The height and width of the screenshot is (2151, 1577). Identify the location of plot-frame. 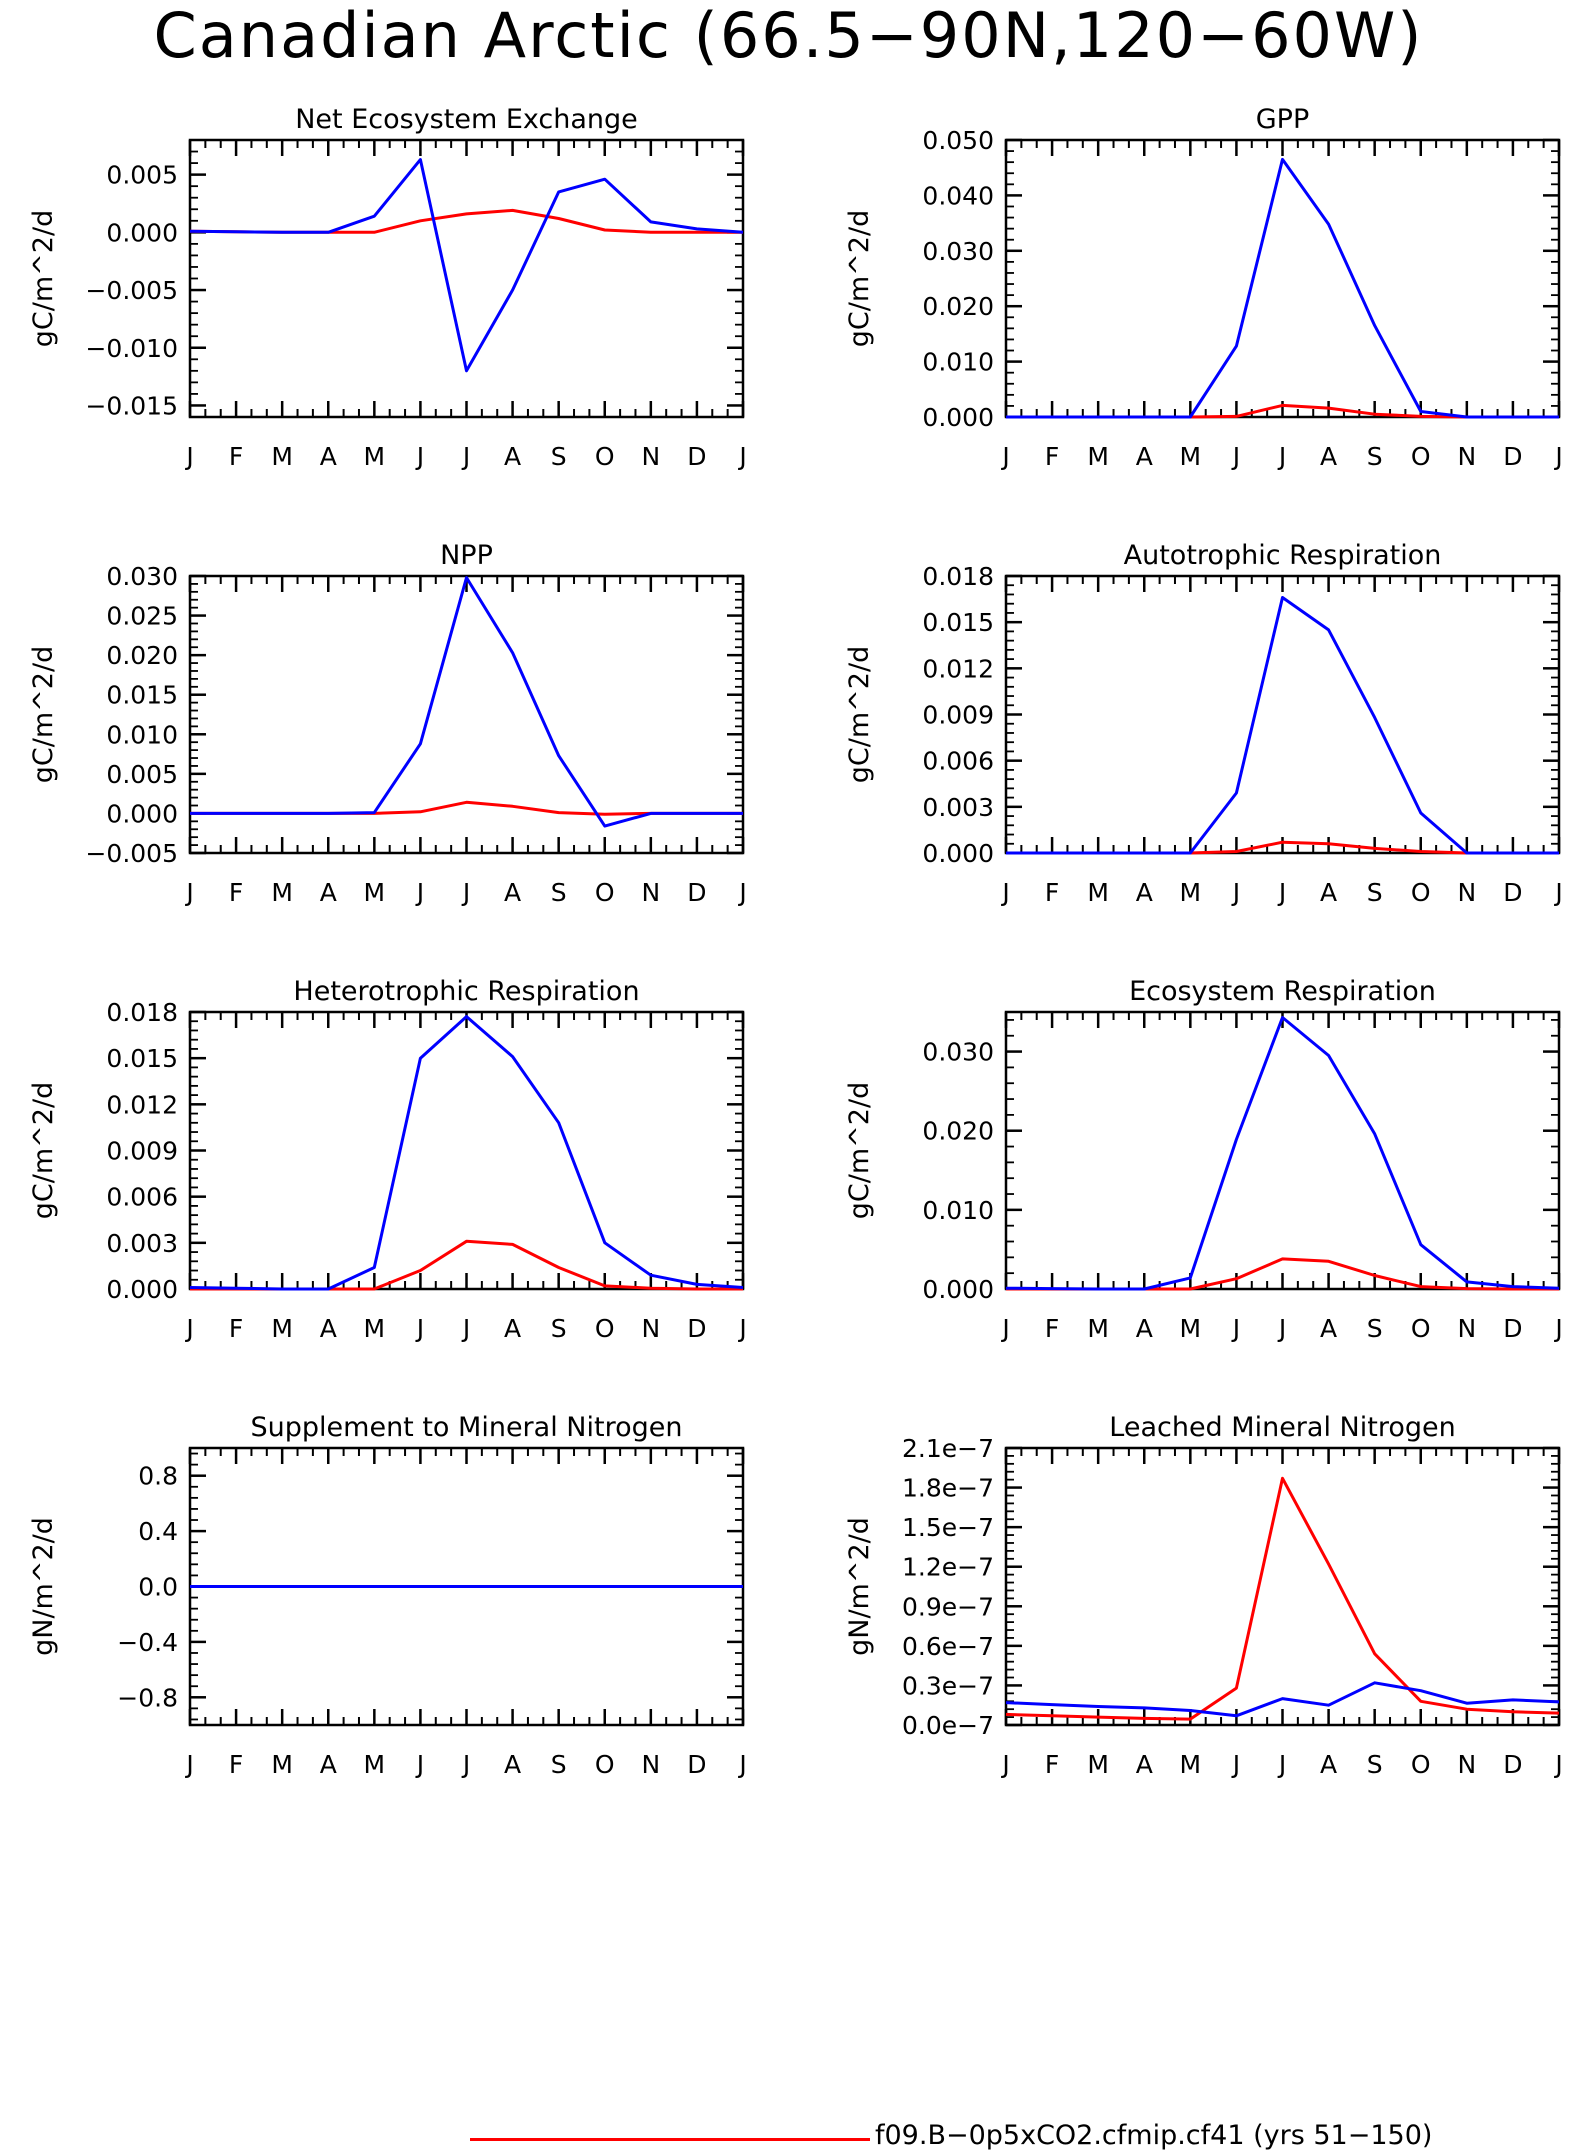
(1282, 1586).